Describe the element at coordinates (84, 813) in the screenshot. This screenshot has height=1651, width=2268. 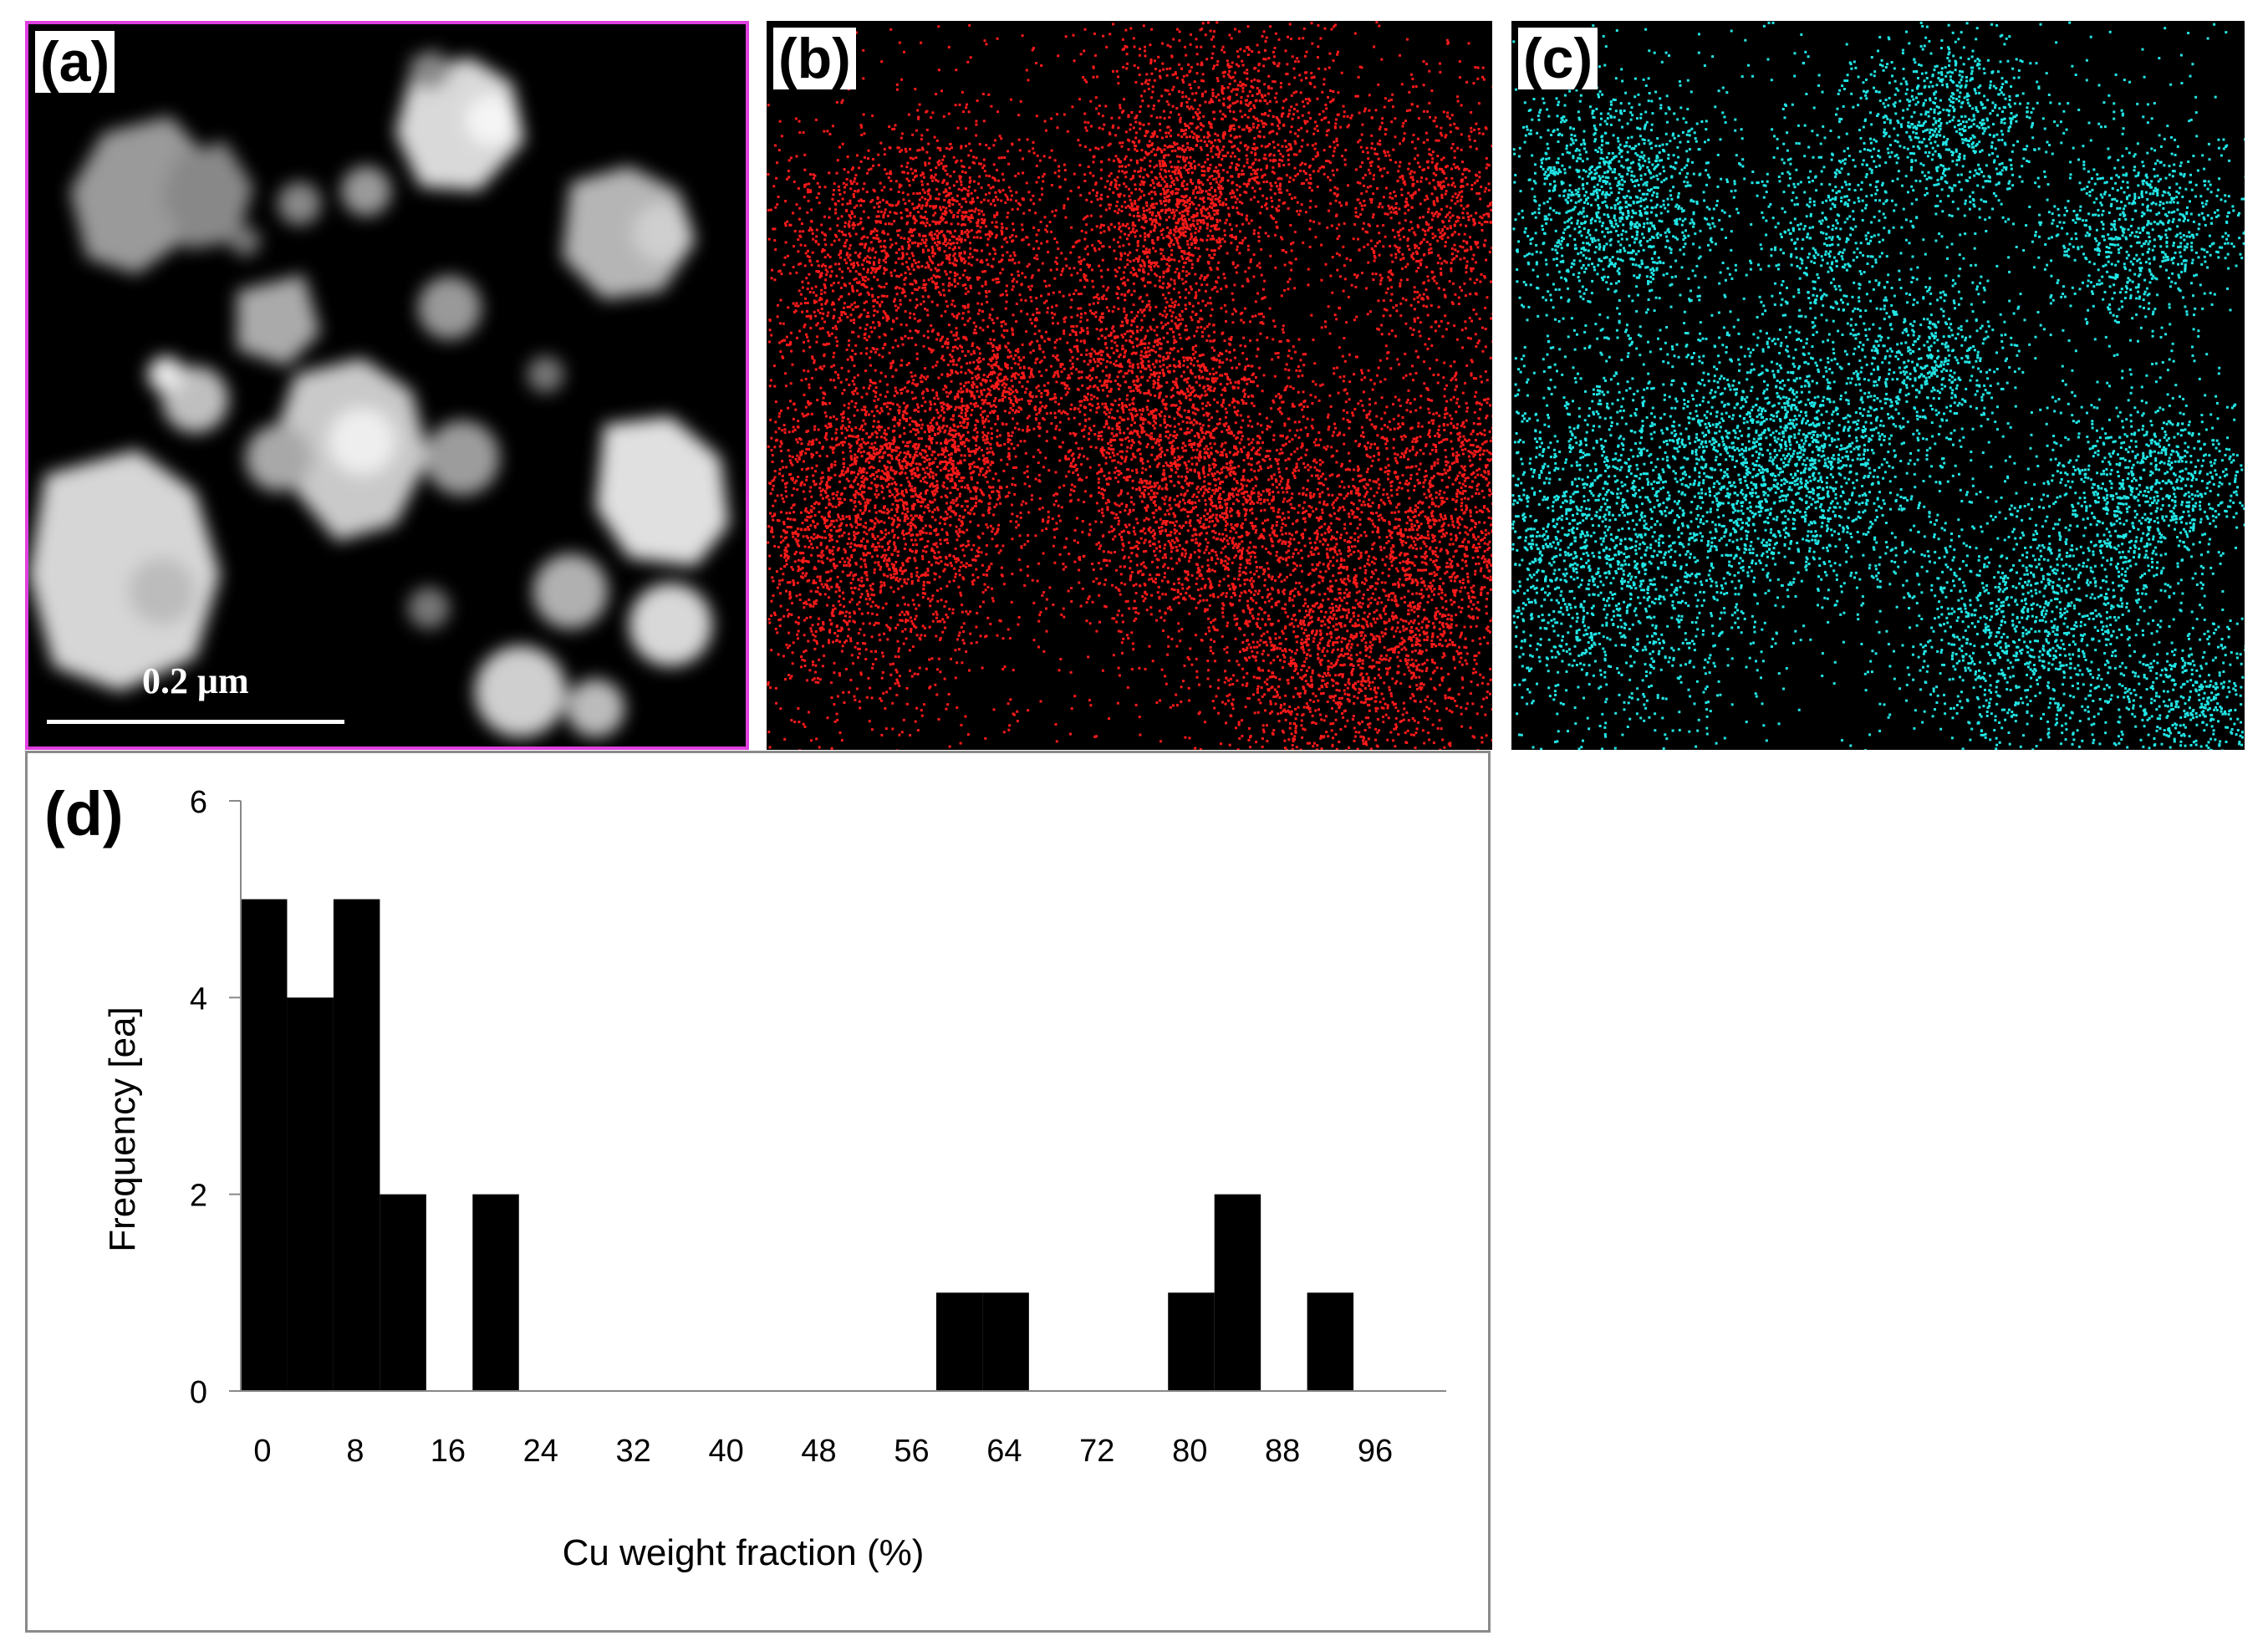
I see `panel-d-label: (d)` at that location.